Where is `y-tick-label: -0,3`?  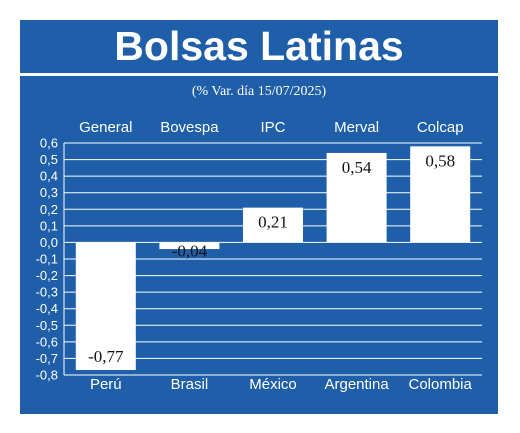 y-tick-label: -0,3 is located at coordinates (47, 292).